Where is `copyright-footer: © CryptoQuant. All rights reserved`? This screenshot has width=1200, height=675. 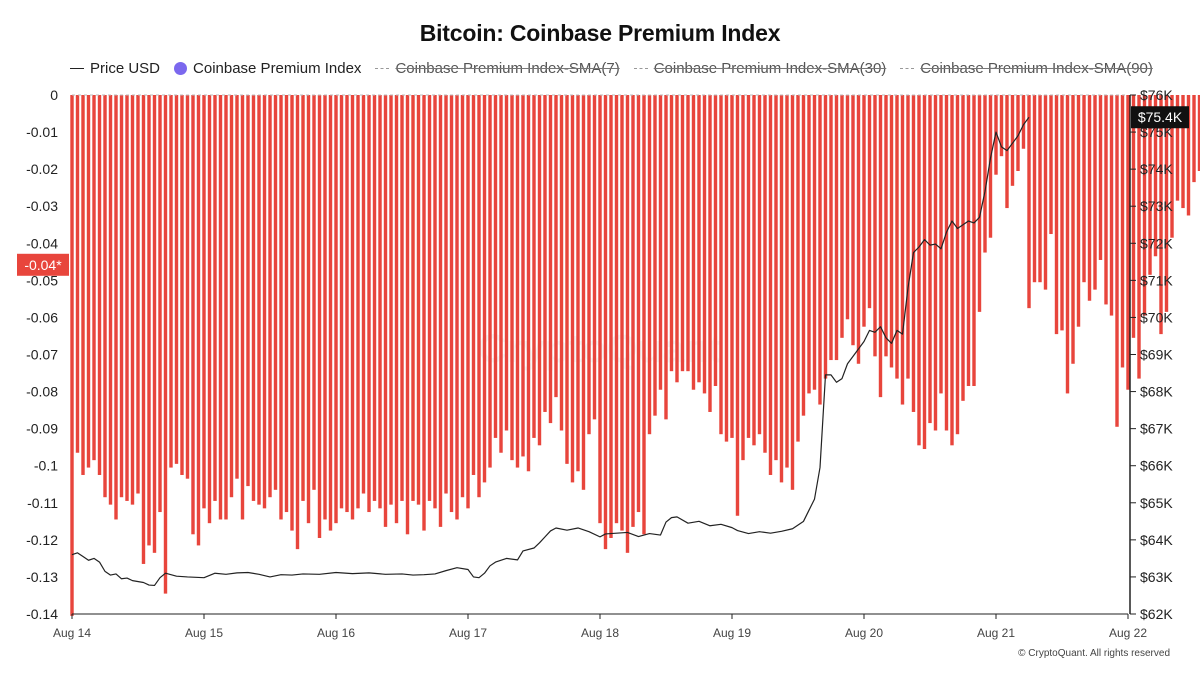
copyright-footer: © CryptoQuant. All rights reserved is located at coordinates (1094, 653).